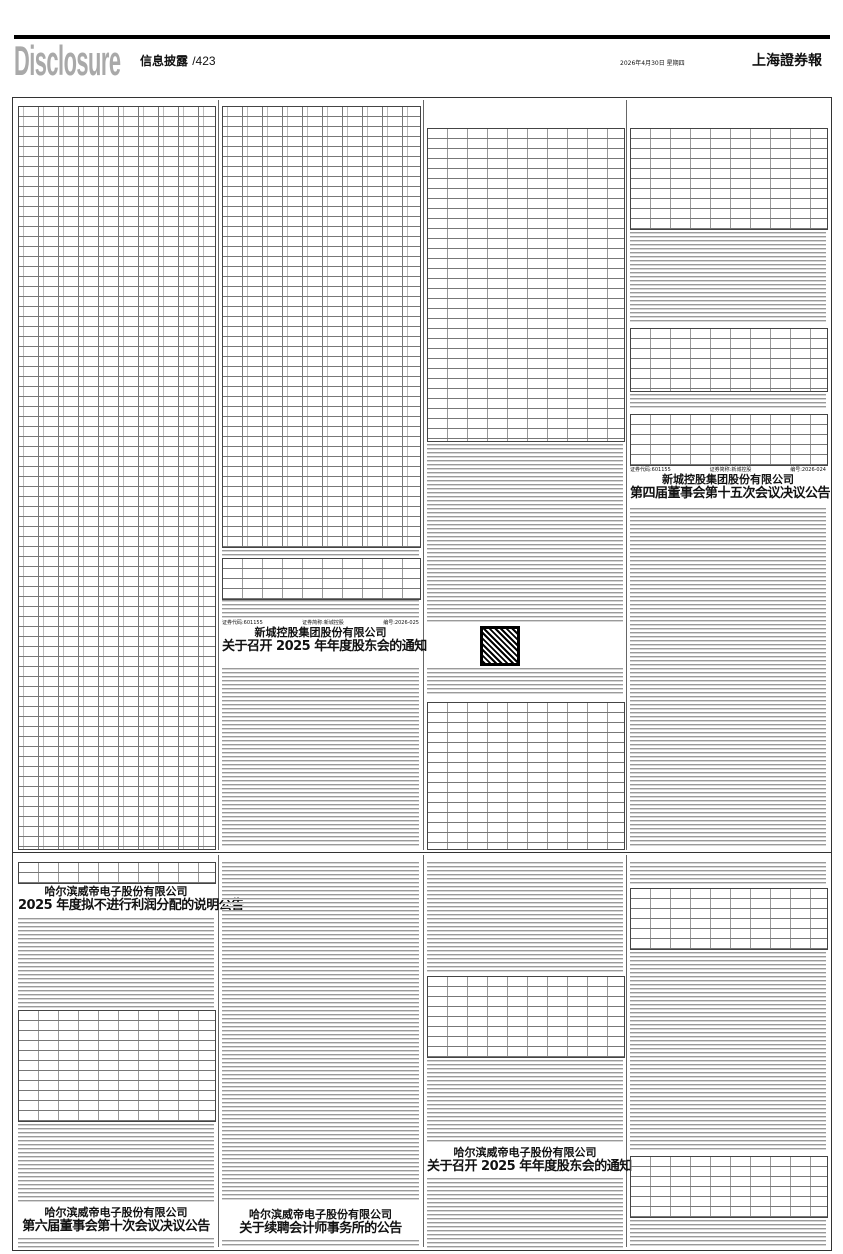 This screenshot has width=843, height=1254. Describe the element at coordinates (500, 646) in the screenshot. I see `qr-code` at that location.